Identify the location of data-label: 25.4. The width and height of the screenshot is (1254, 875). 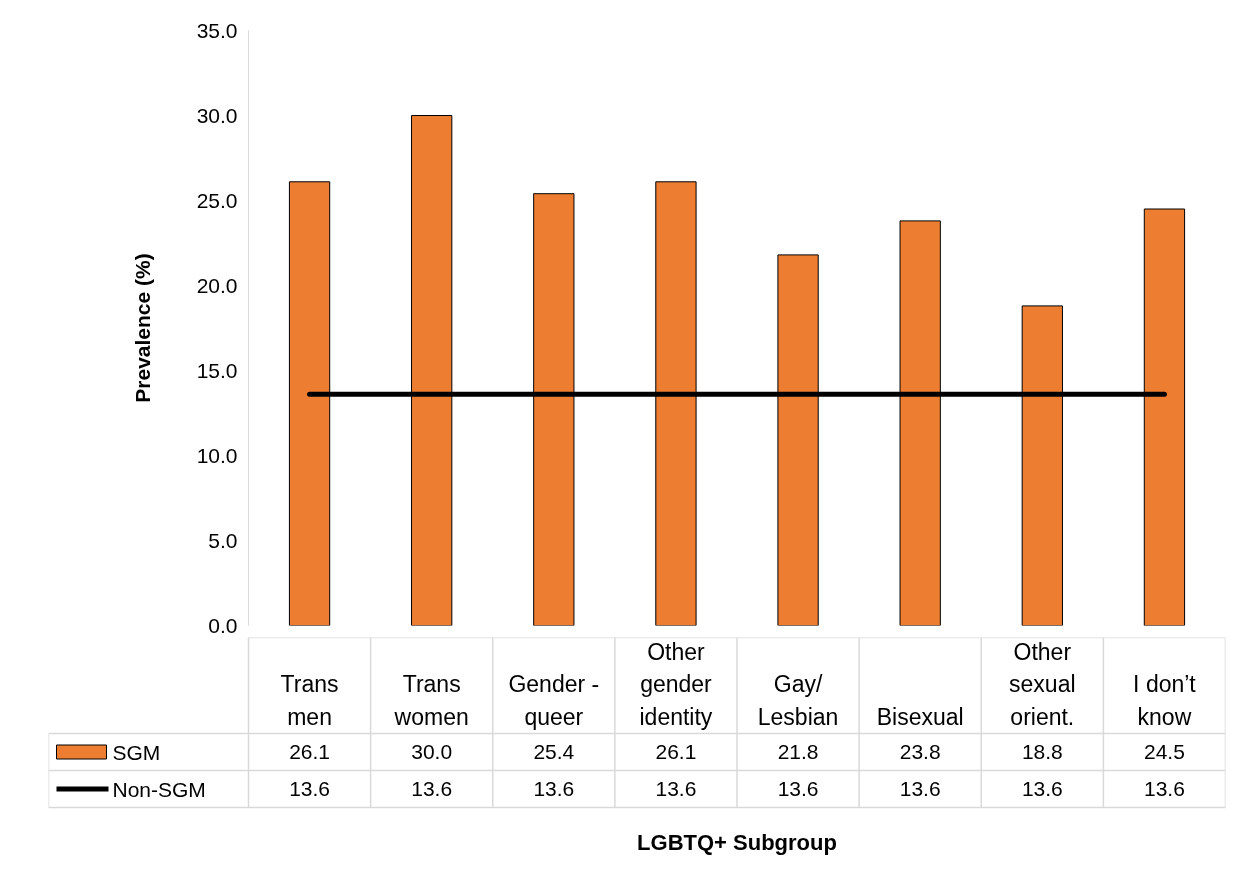
(554, 751).